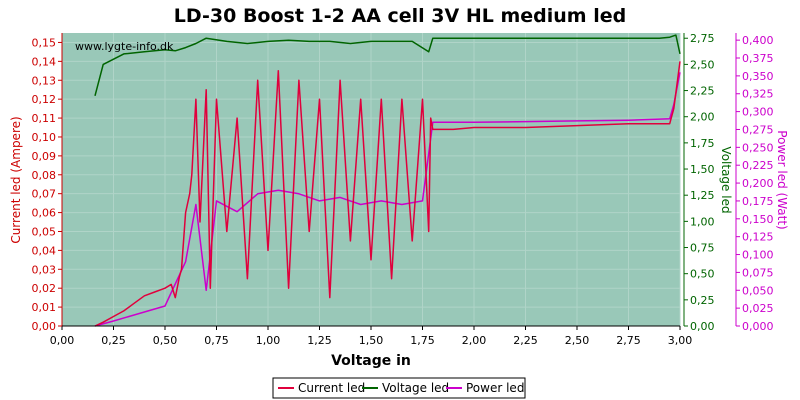  What do you see at coordinates (16, 179) in the screenshot?
I see `y-left-axis-label: Current led (Ampere)` at bounding box center [16, 179].